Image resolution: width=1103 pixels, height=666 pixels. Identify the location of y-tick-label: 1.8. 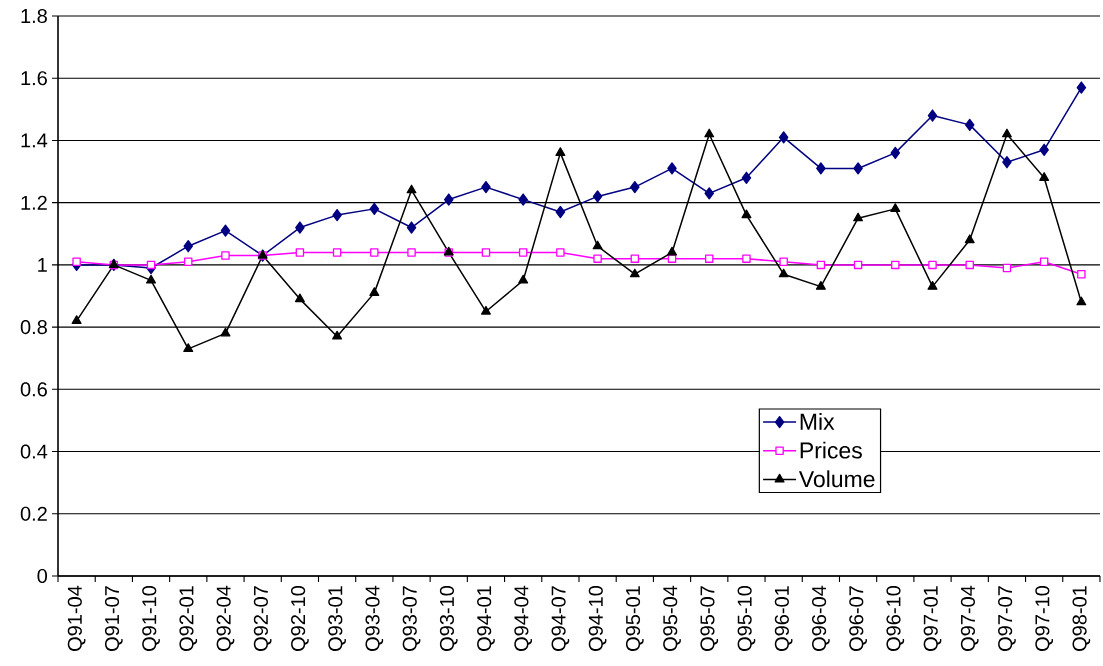
(34, 16).